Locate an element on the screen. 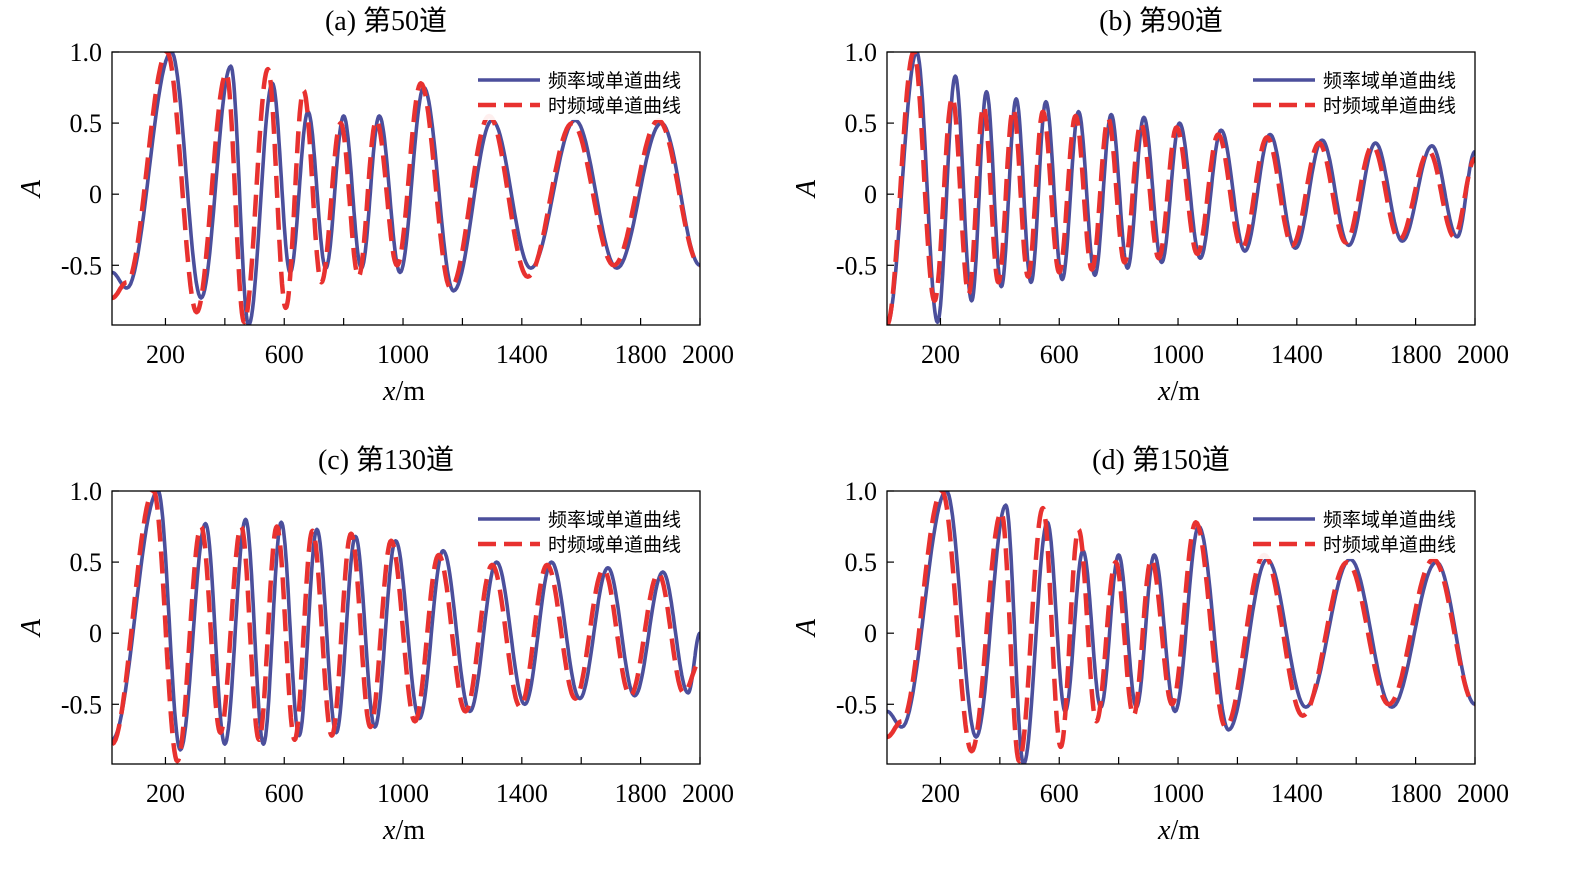 This screenshot has height=879, width=1596. chart-title: (c) 第130道 is located at coordinates (386, 460).